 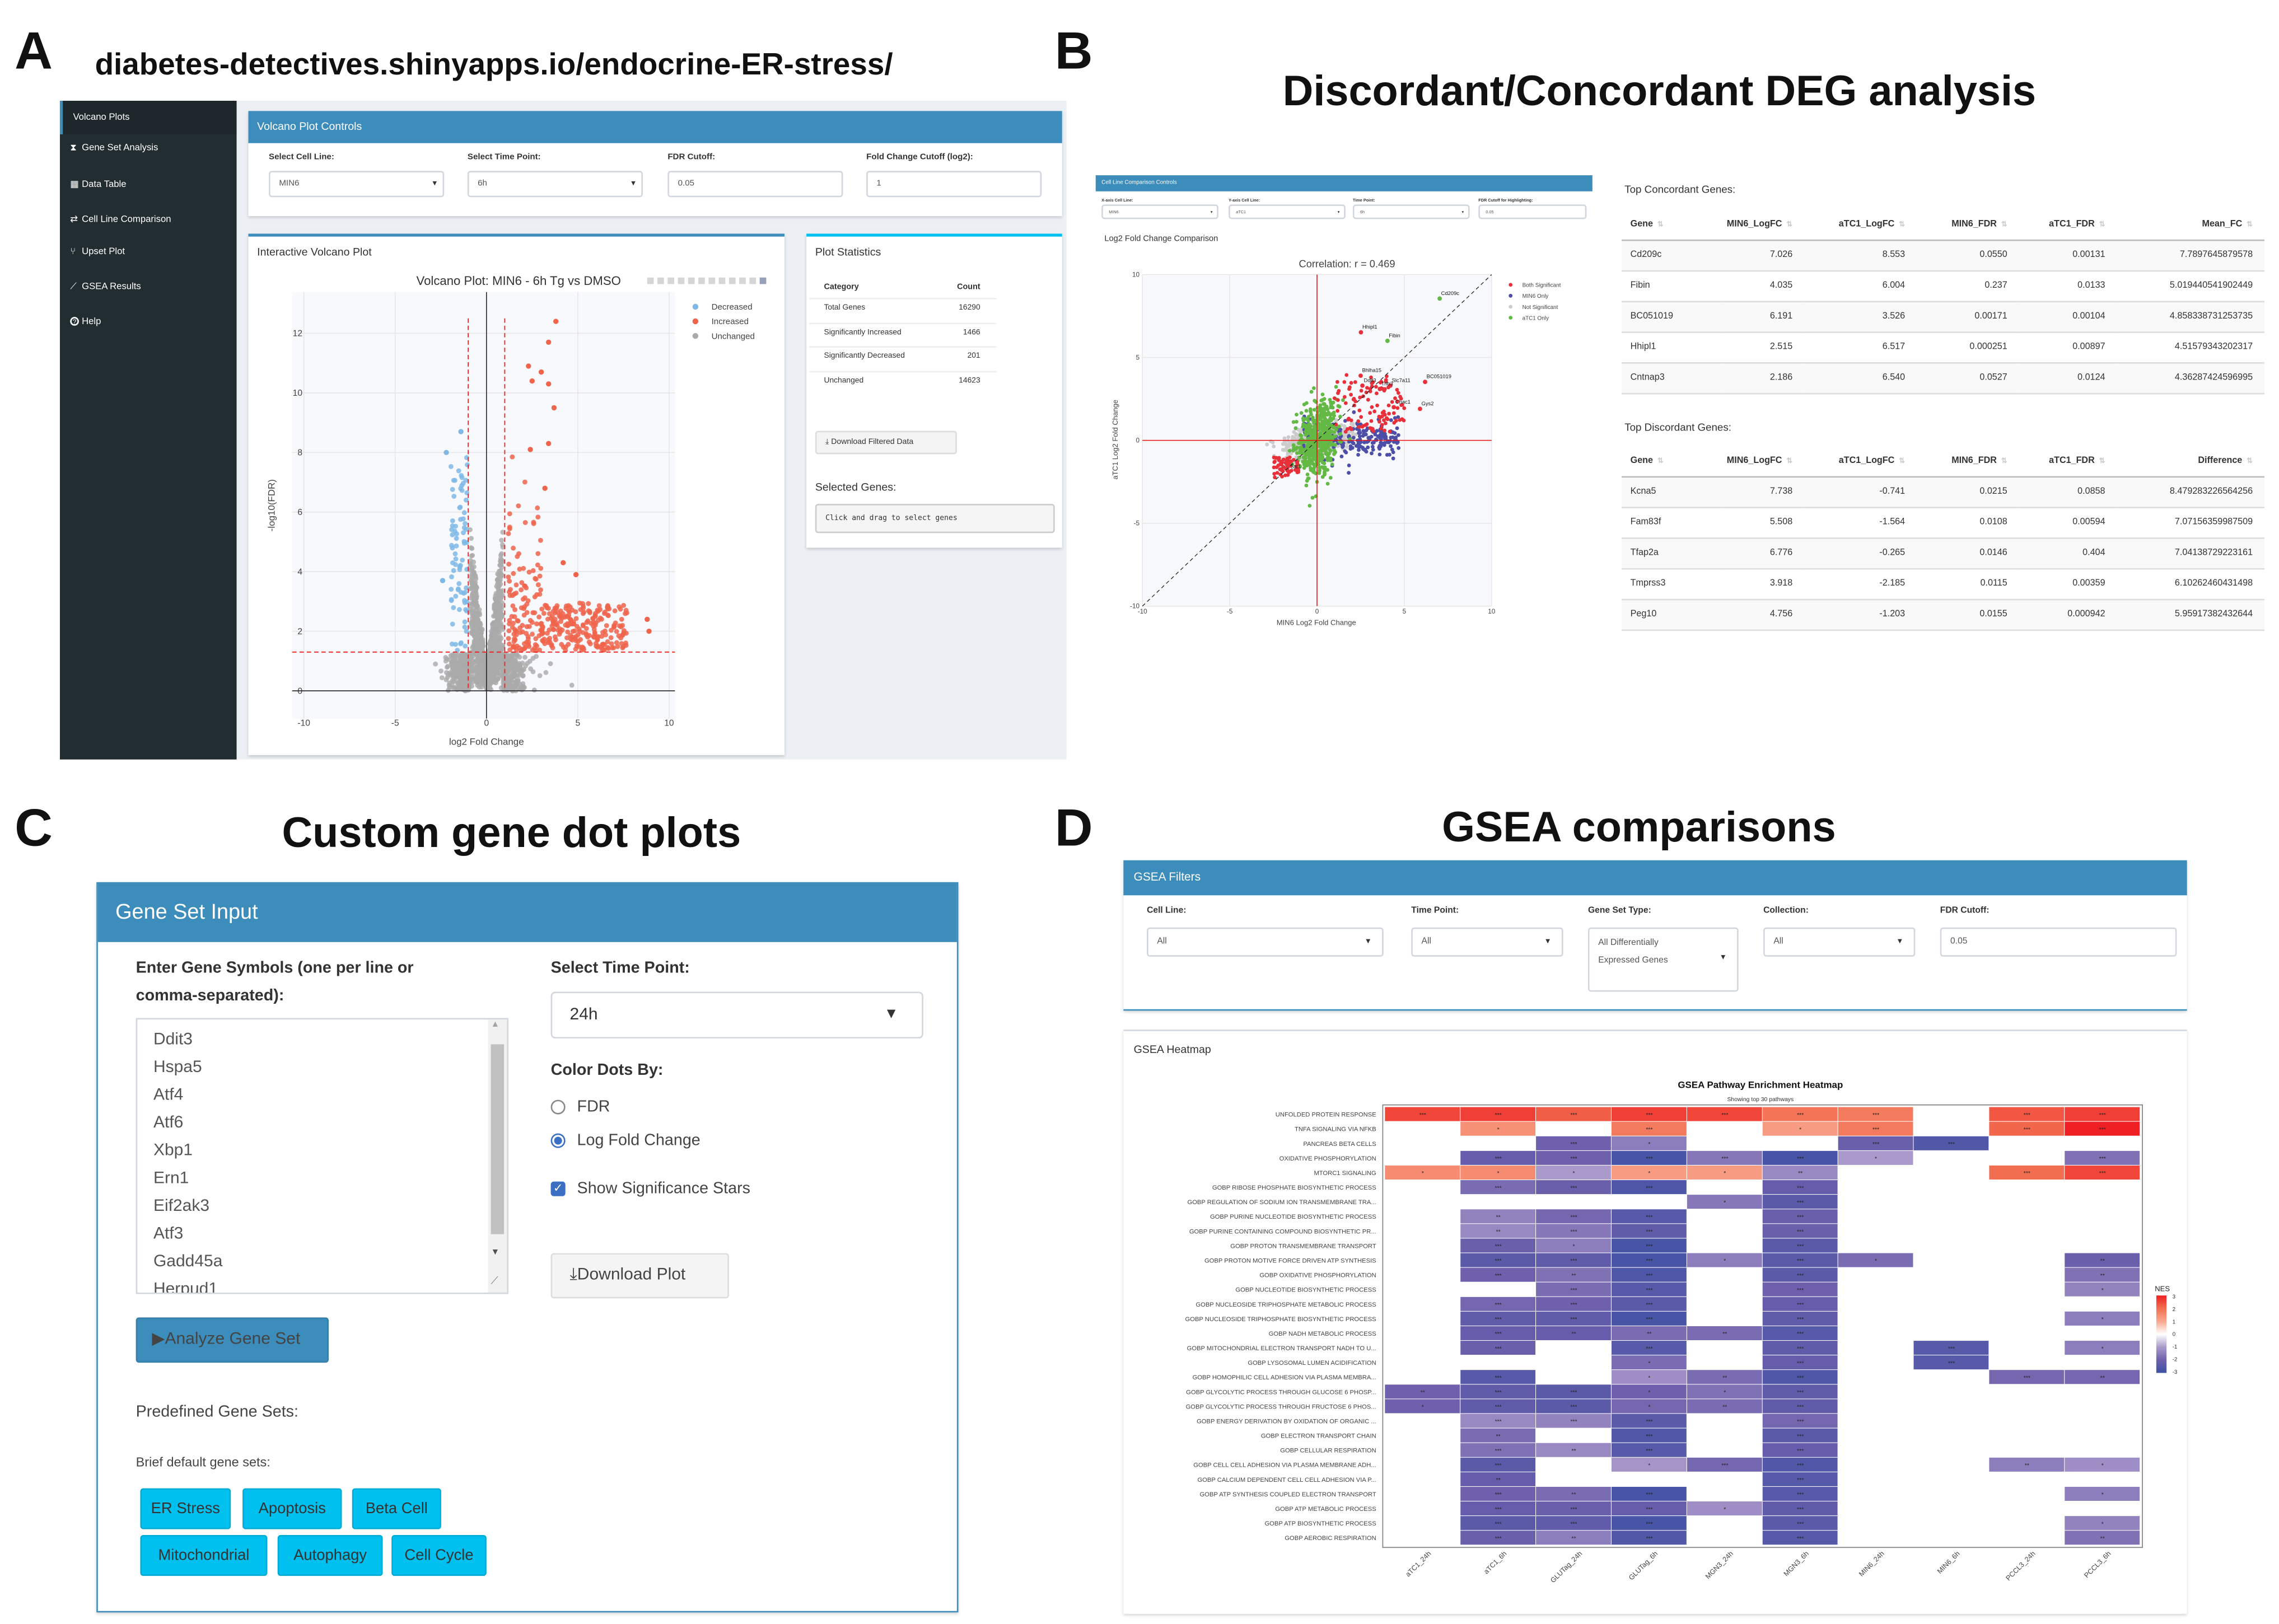 What do you see at coordinates (1320, 1524) in the screenshot?
I see `pathway-label: GOBP ATP BIOSYNTHETIC PROCESS` at bounding box center [1320, 1524].